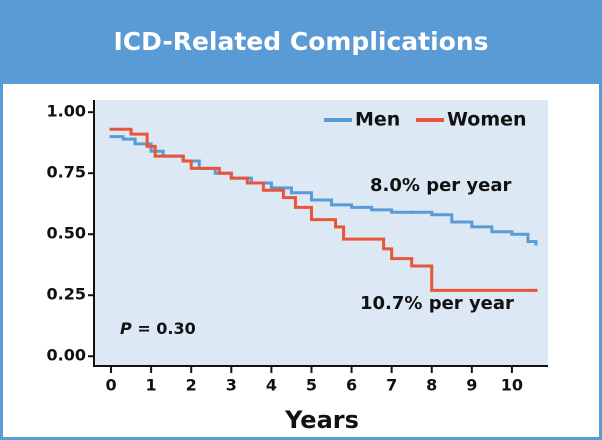 The image size is (602, 440). Describe the element at coordinates (321, 420) in the screenshot. I see `x-axis-title: Years` at that location.